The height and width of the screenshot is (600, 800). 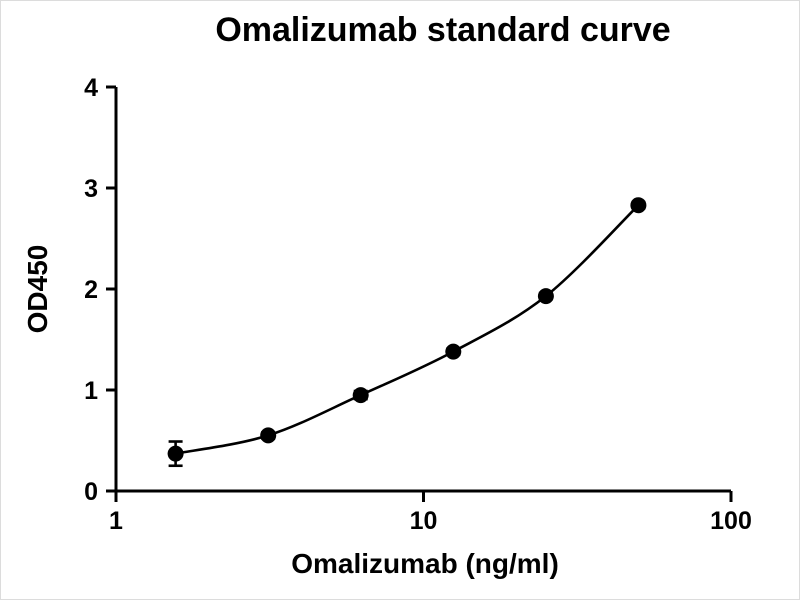 What do you see at coordinates (91, 290) in the screenshot?
I see `y-tick-label: 2` at bounding box center [91, 290].